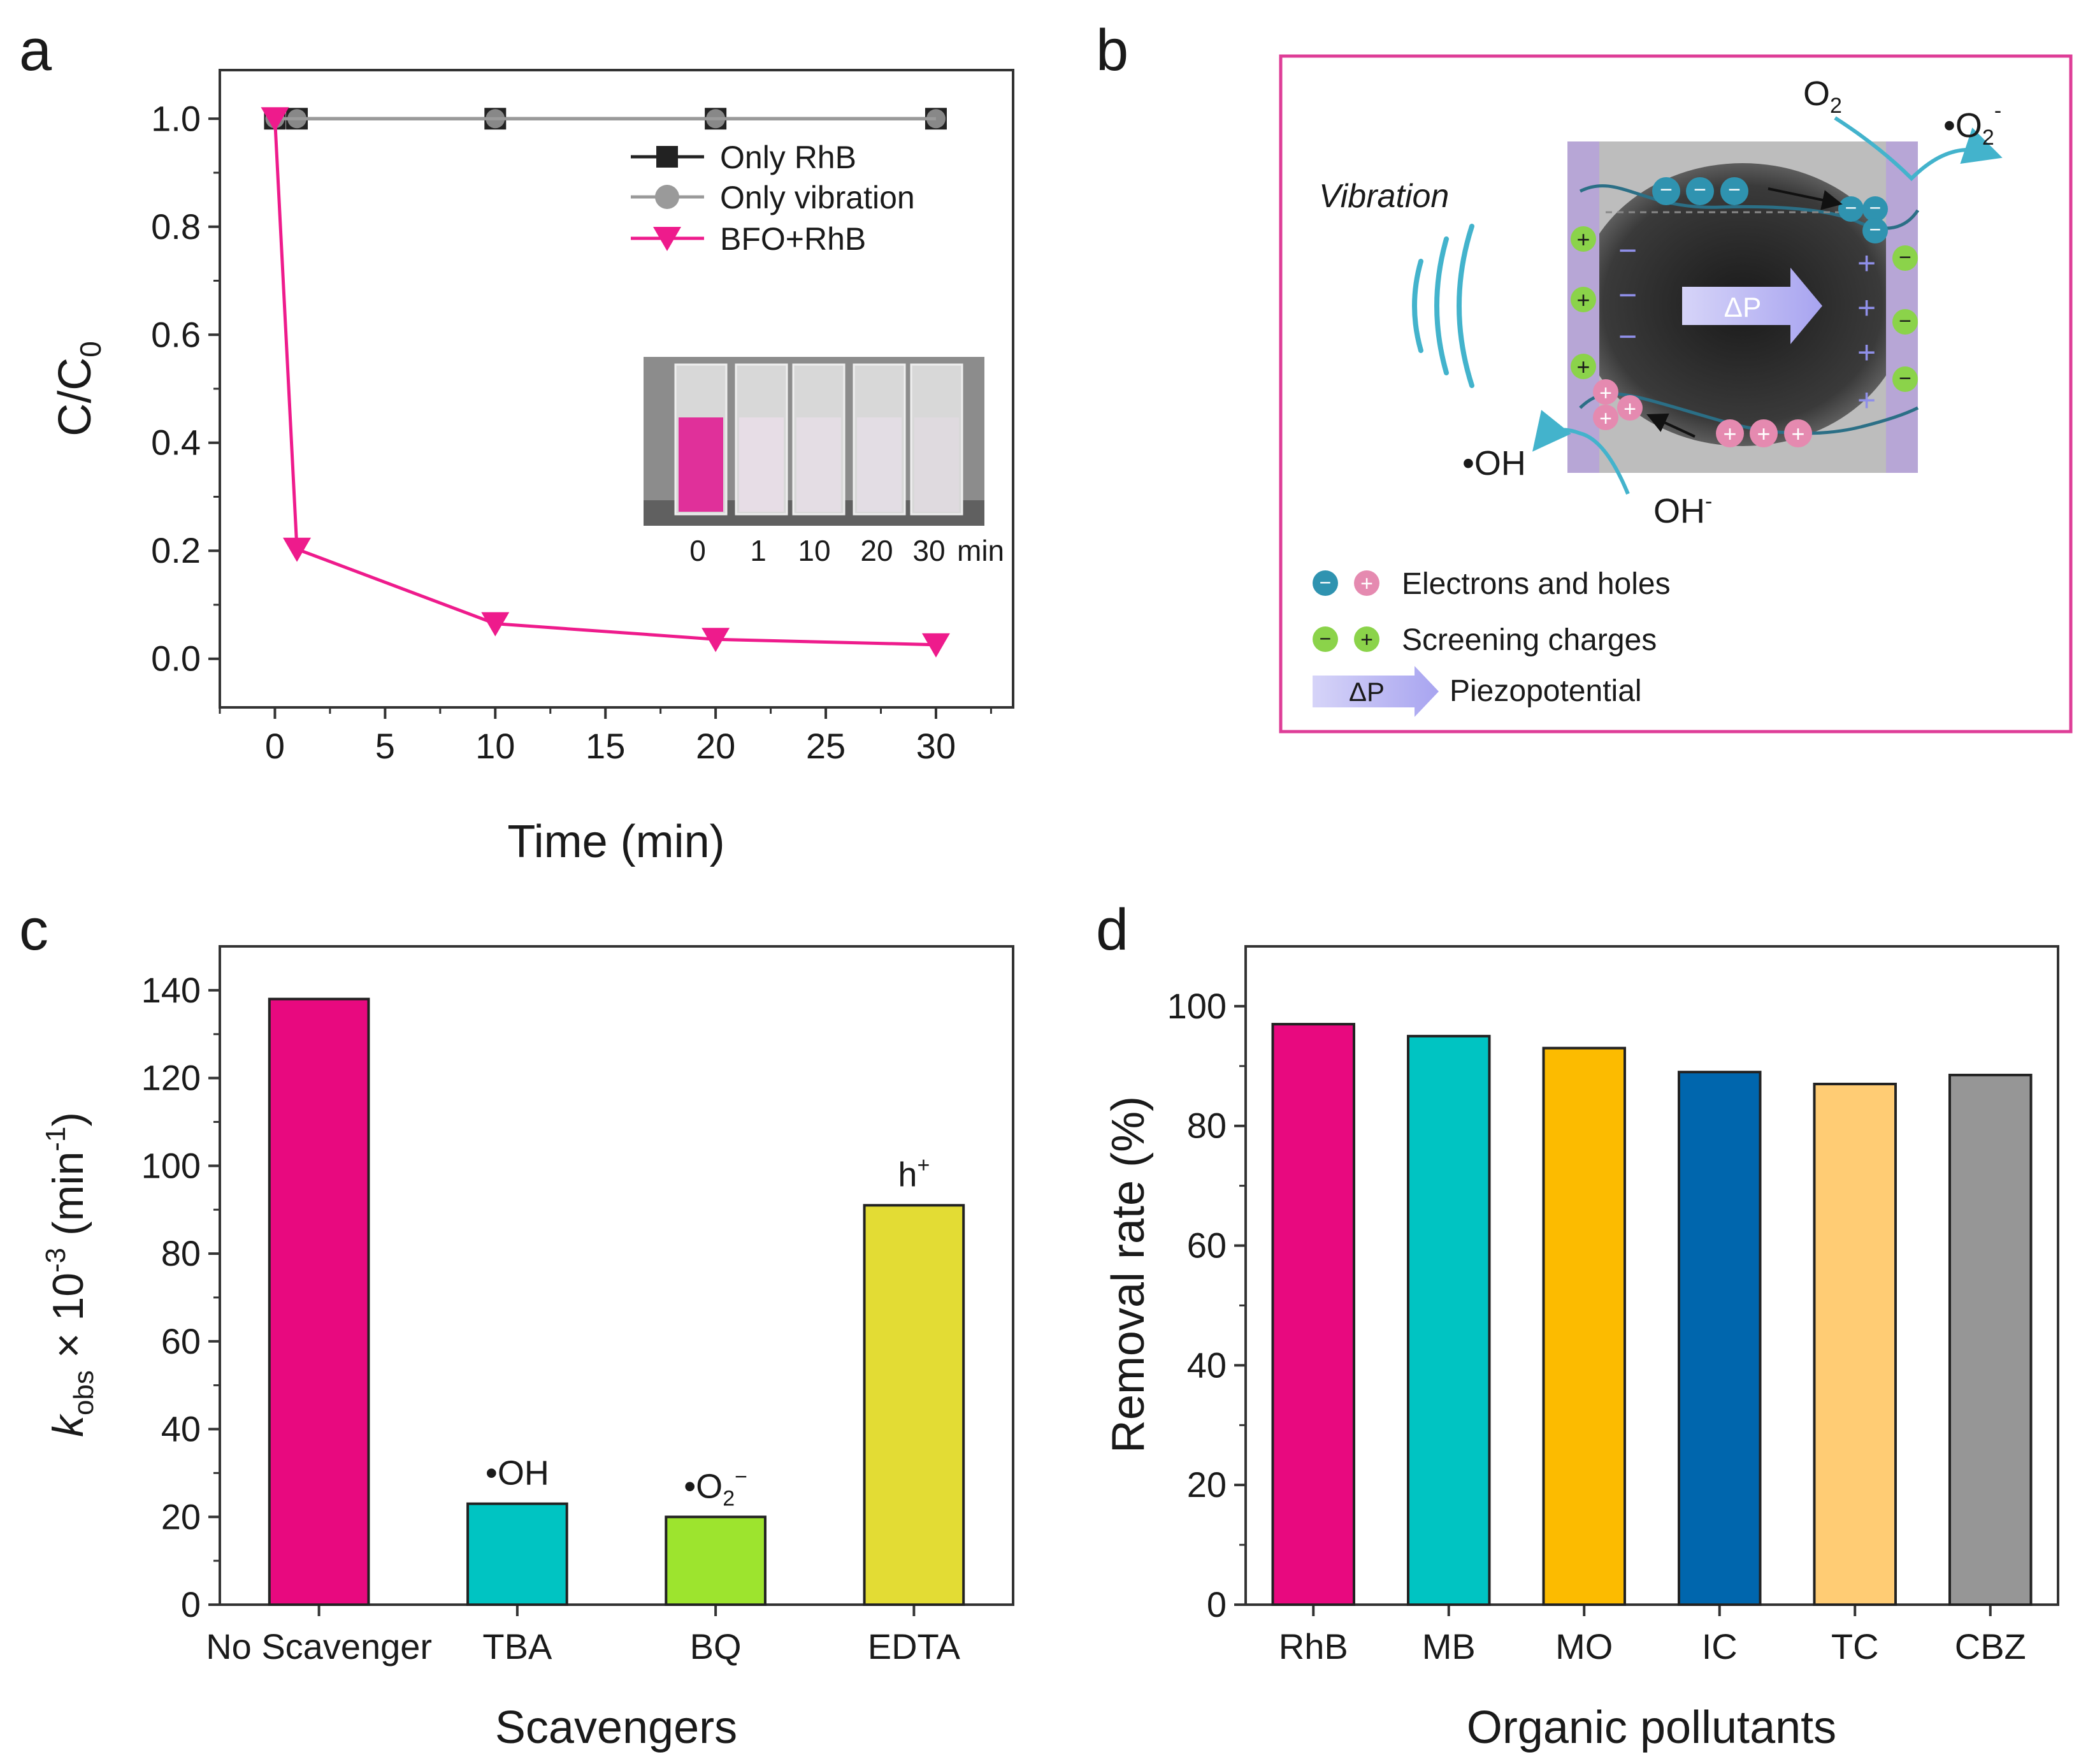 This screenshot has width=2095, height=1764. I want to click on delta-p-arrow, so click(1752, 306).